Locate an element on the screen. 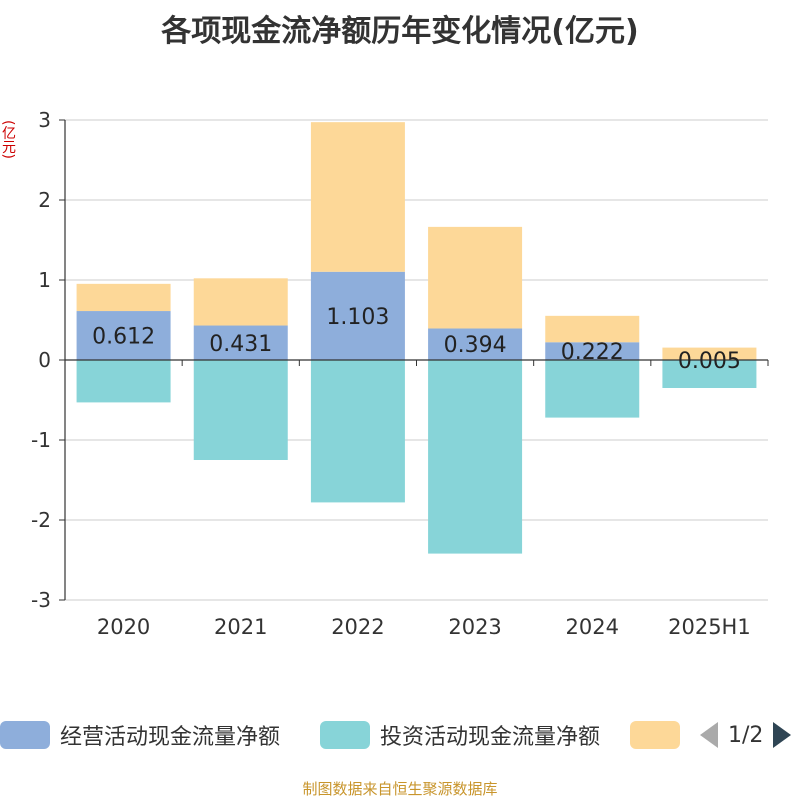 This screenshot has height=800, width=800. y-tick-label: -3 is located at coordinates (41, 600).